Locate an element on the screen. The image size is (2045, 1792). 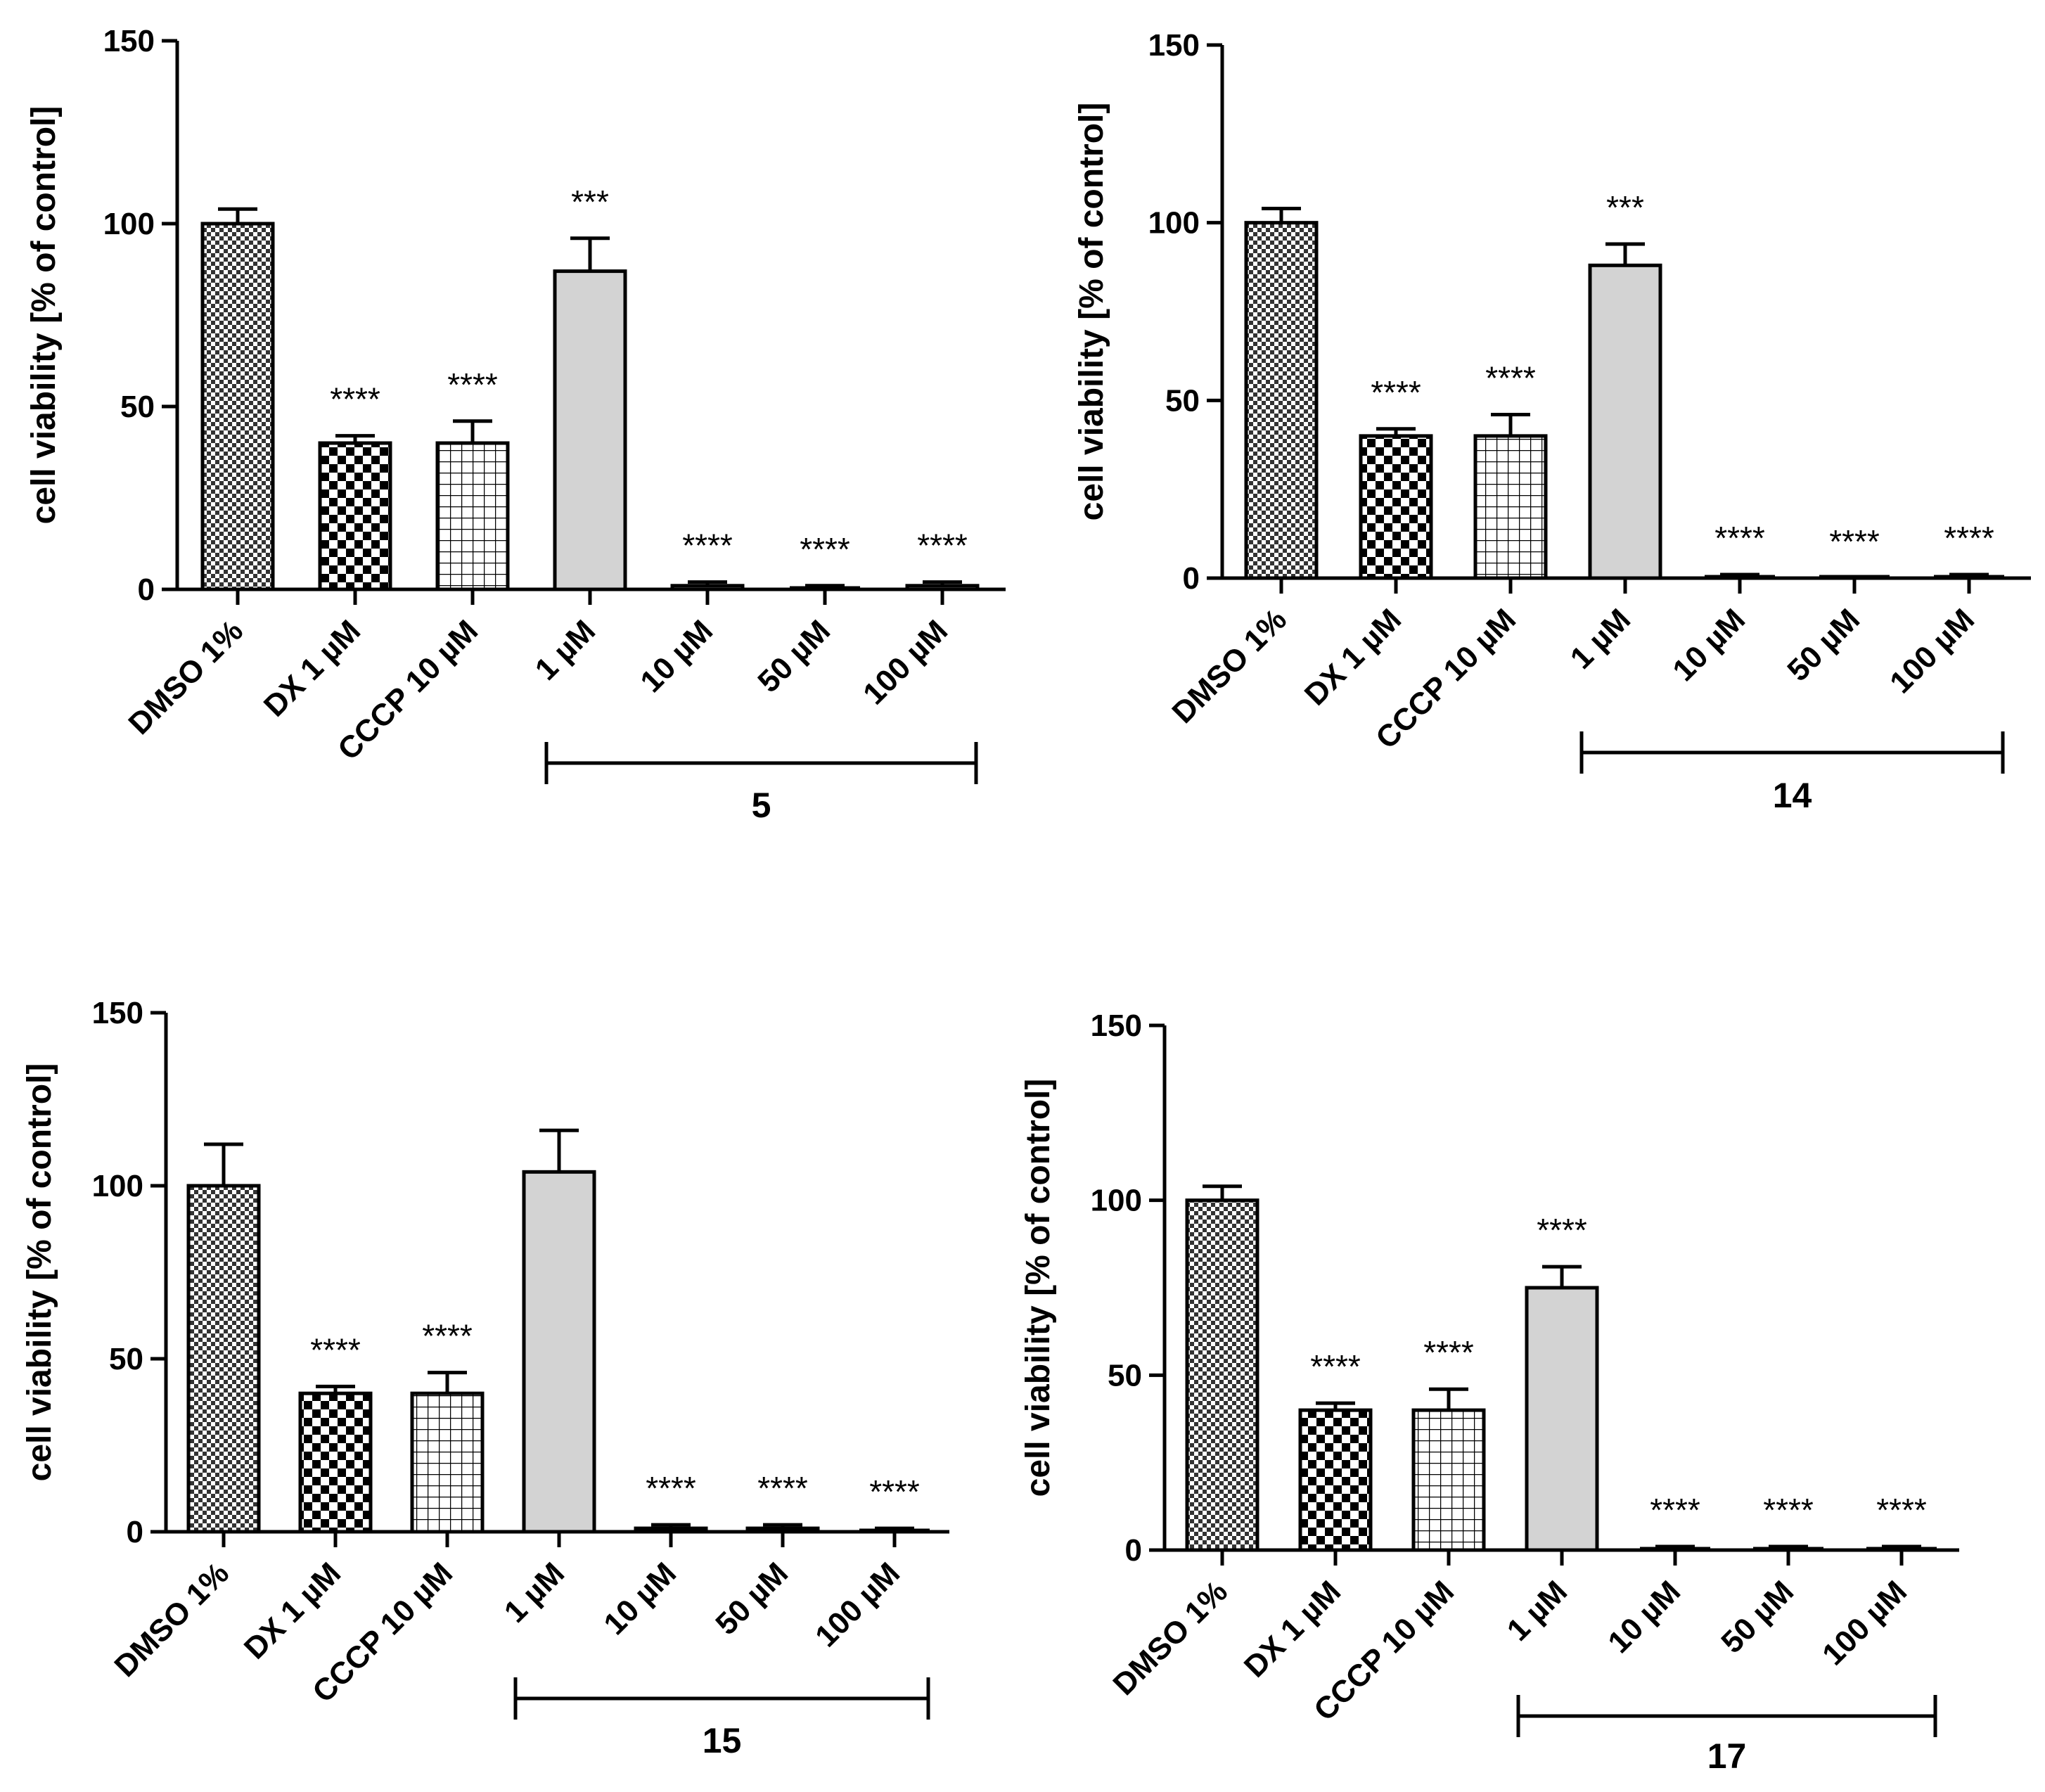
compound-label: 17 is located at coordinates (1727, 1756).